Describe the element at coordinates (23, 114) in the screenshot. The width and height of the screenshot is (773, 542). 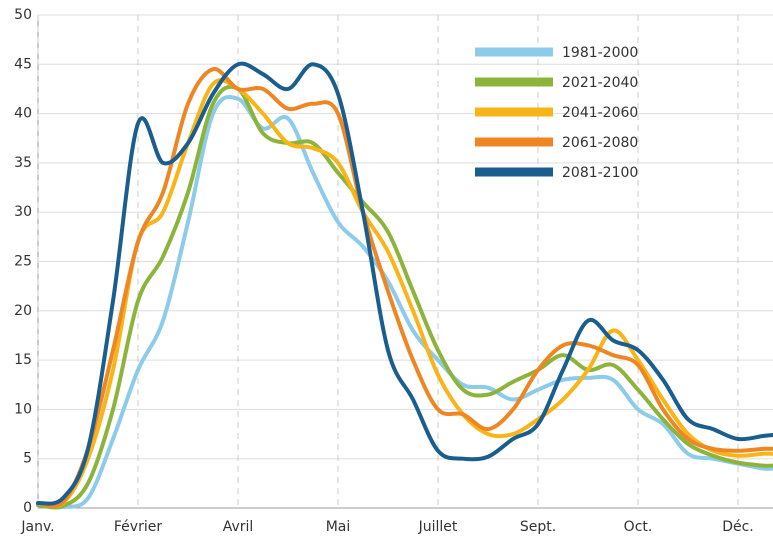
I see `y-tick-label: 40` at that location.